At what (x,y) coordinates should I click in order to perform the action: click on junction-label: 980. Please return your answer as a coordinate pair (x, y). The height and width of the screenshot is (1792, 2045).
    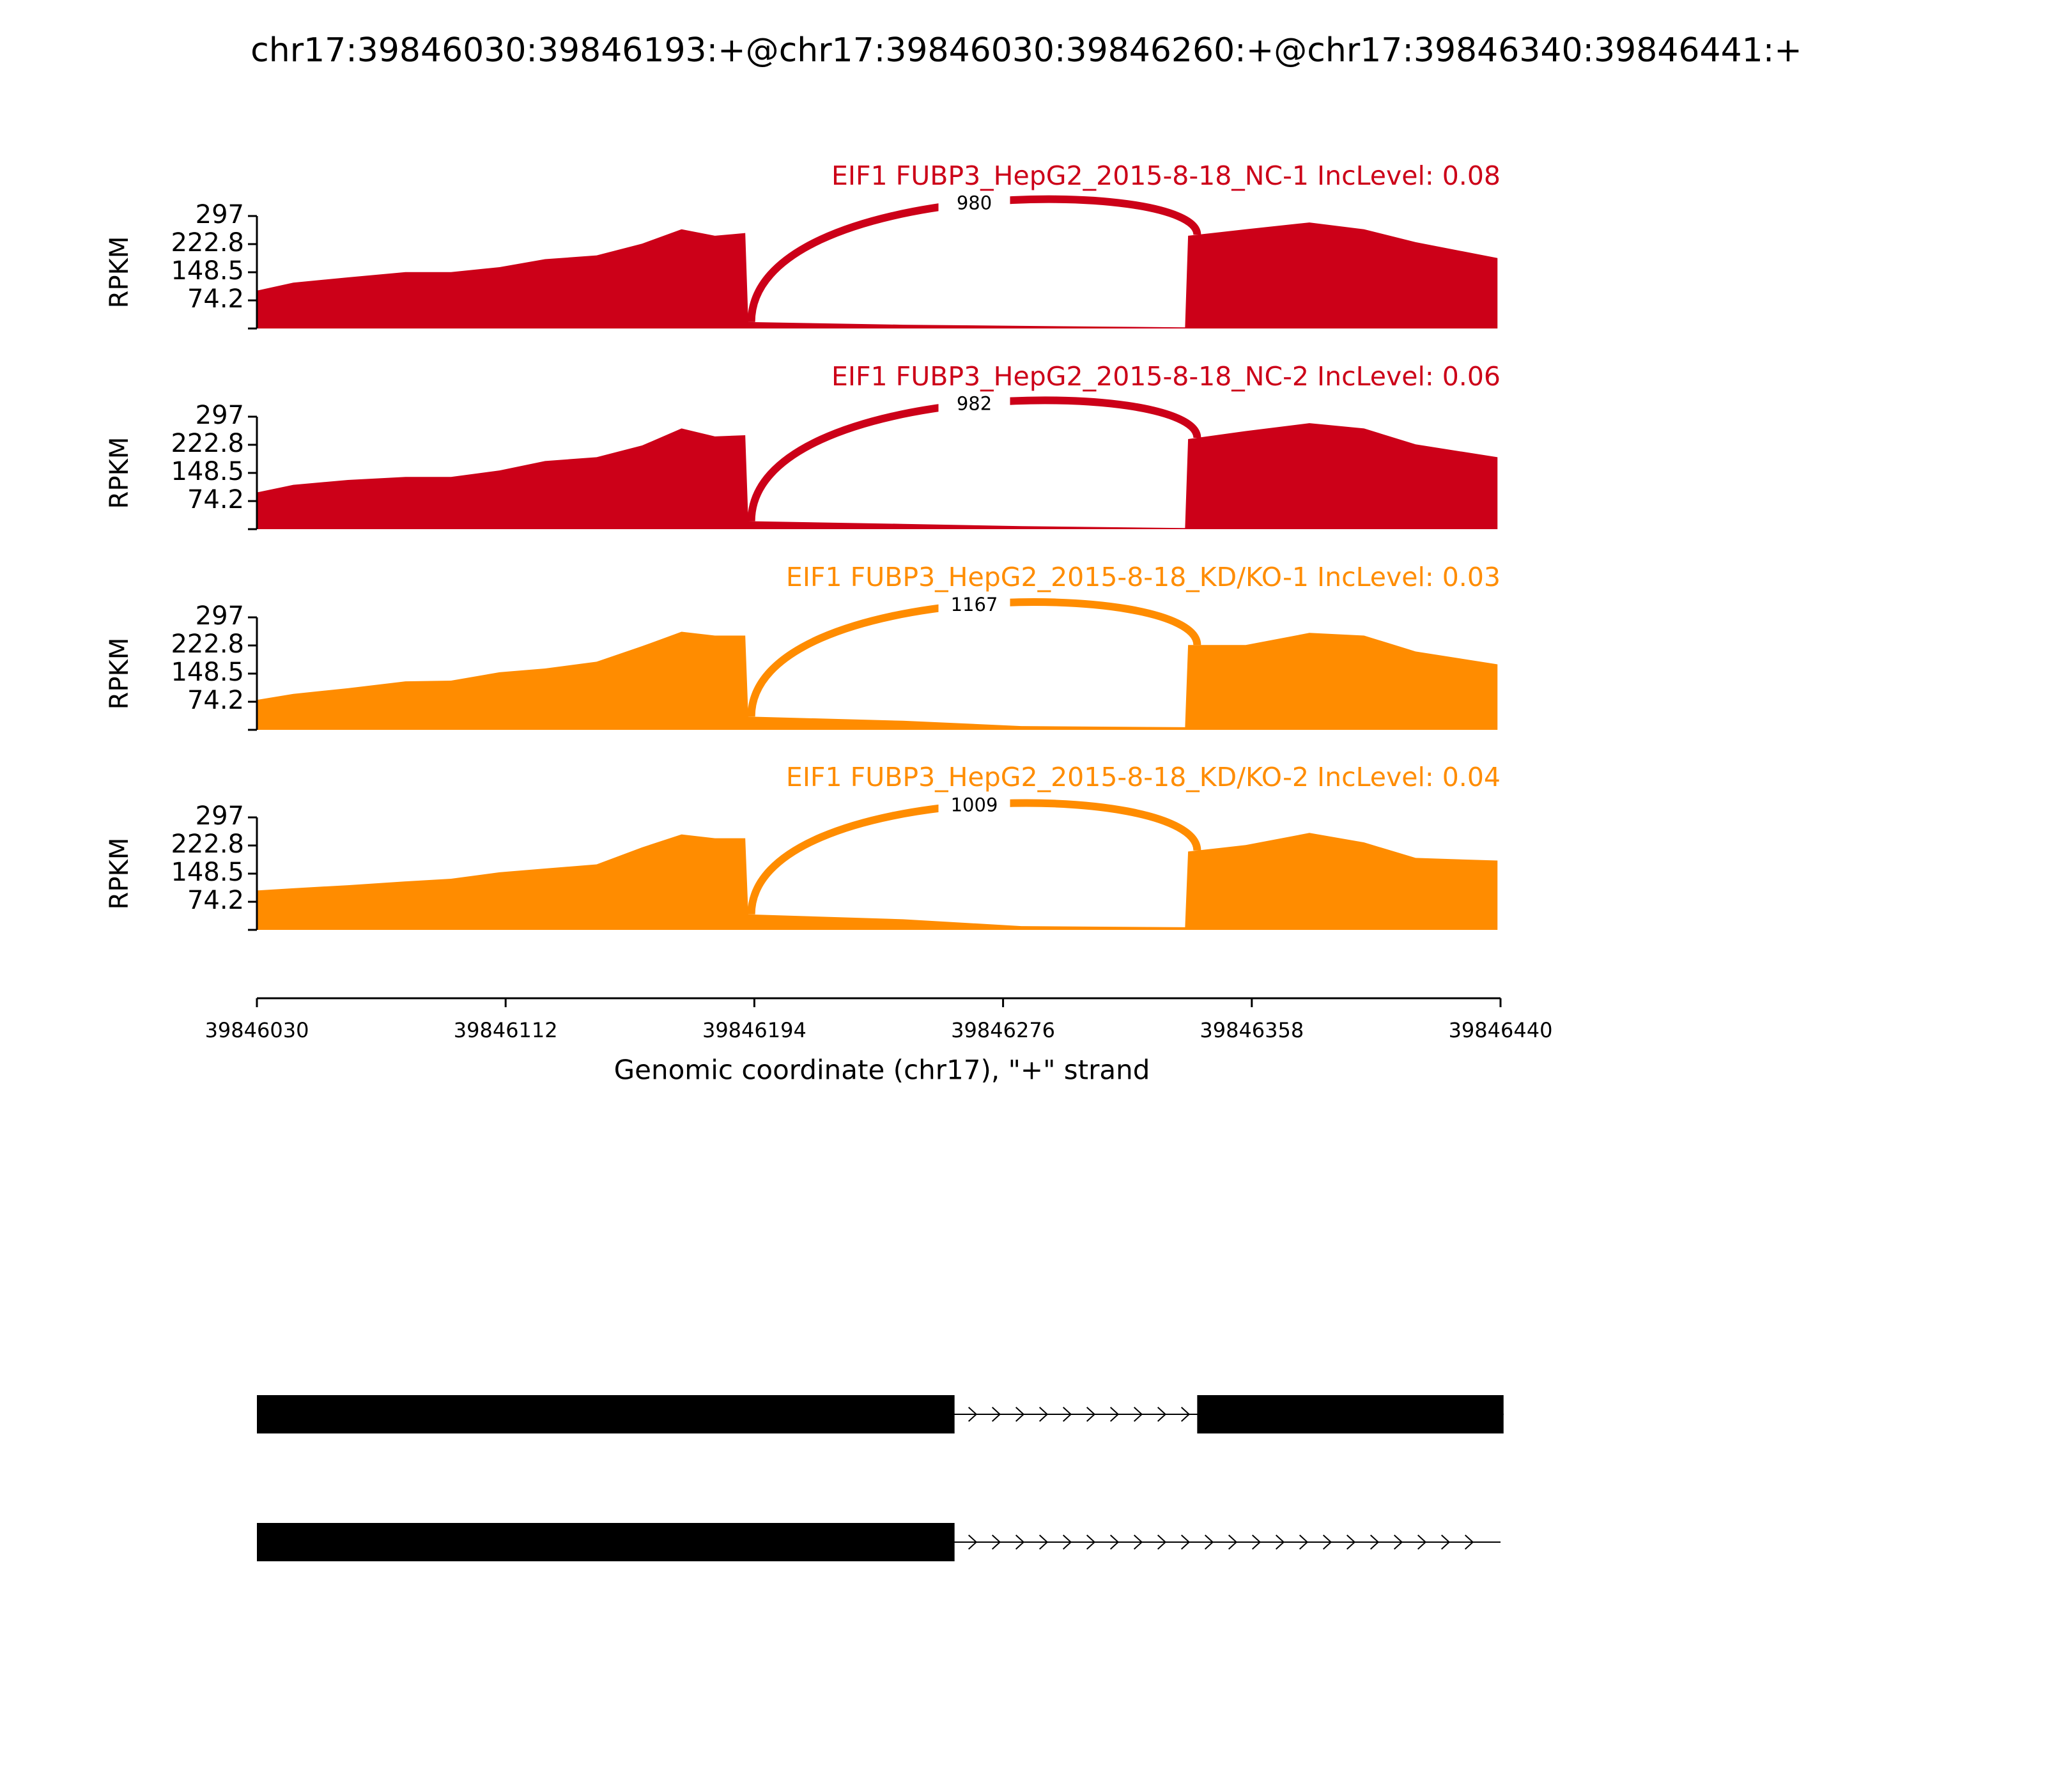
    Looking at the image, I should click on (974, 202).